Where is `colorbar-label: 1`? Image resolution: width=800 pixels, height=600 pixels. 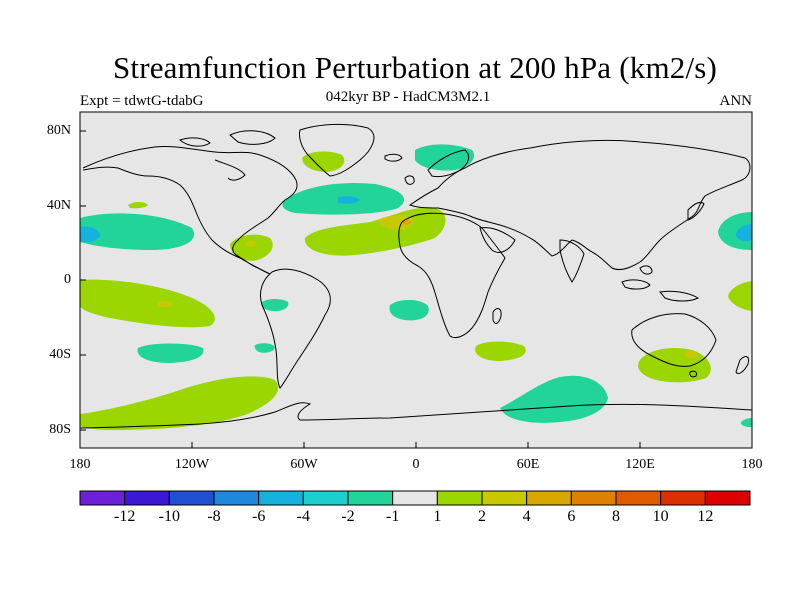 colorbar-label: 1 is located at coordinates (437, 516).